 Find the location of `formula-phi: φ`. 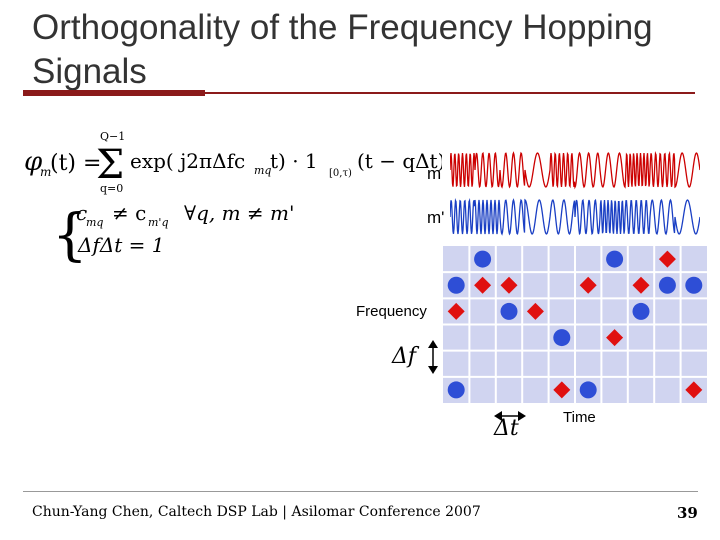

formula-phi: φ is located at coordinates (33, 162).